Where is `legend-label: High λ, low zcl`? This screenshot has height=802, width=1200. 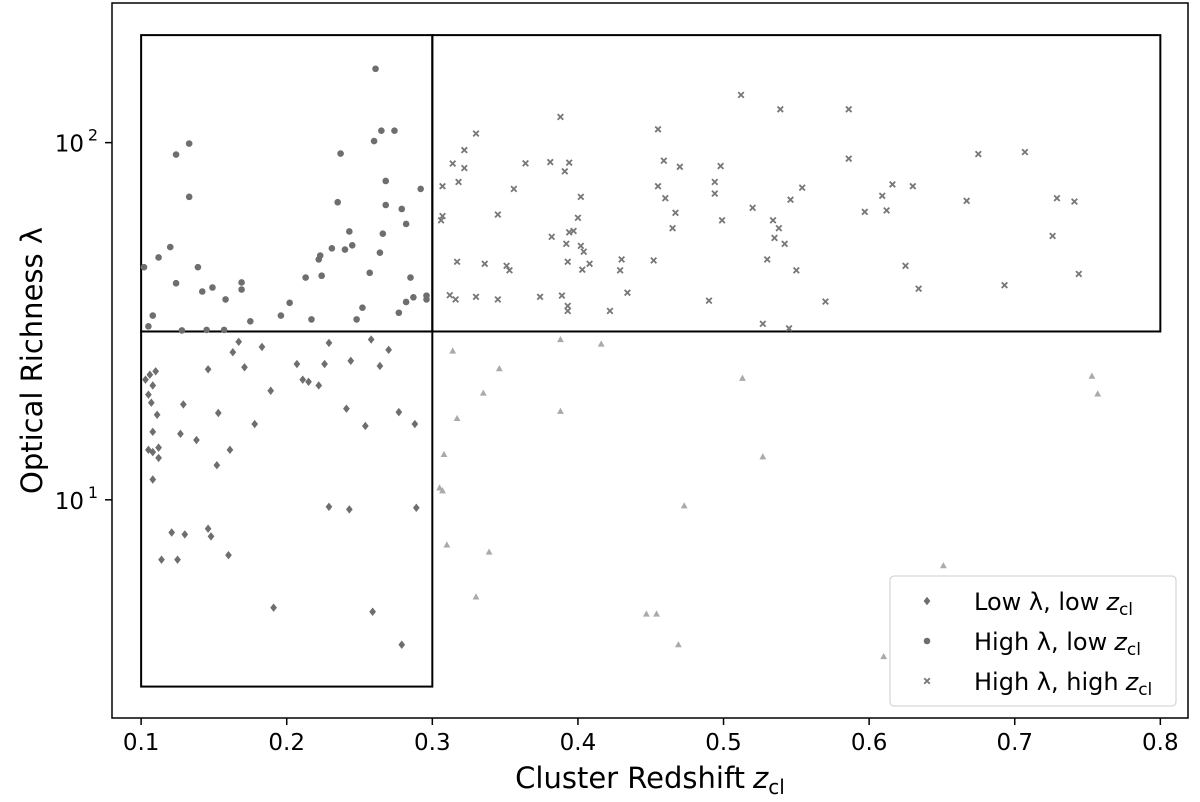 legend-label: High λ, low zcl is located at coordinates (1057, 644).